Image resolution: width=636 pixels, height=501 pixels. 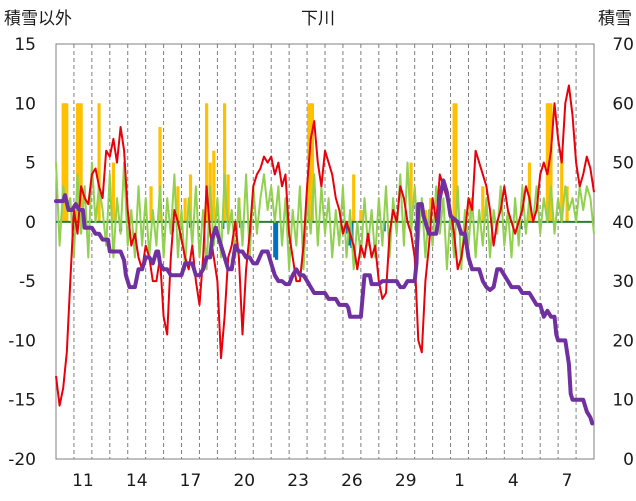 I want to click on x-tick-label: 23, so click(x=298, y=481).